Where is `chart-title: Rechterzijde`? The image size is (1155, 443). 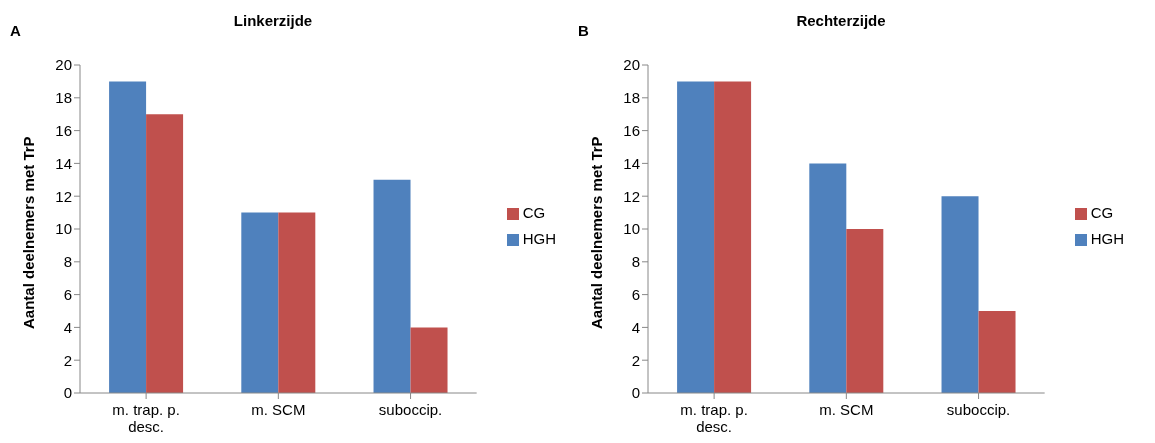
chart-title: Rechterzijde is located at coordinates (841, 20).